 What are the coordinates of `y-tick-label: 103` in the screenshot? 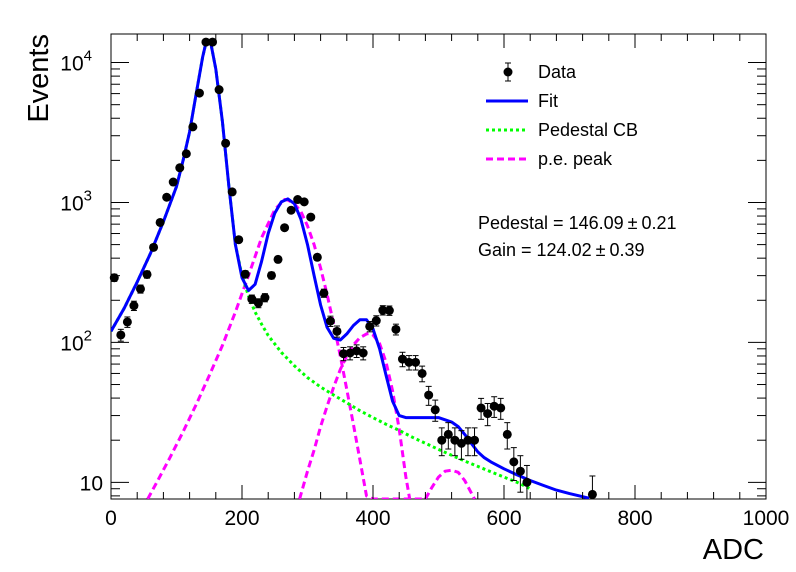 It's located at (76, 201).